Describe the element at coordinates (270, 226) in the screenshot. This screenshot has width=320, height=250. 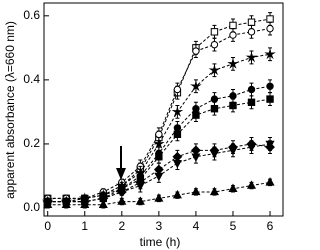
I see `x-tick-label: 6` at that location.